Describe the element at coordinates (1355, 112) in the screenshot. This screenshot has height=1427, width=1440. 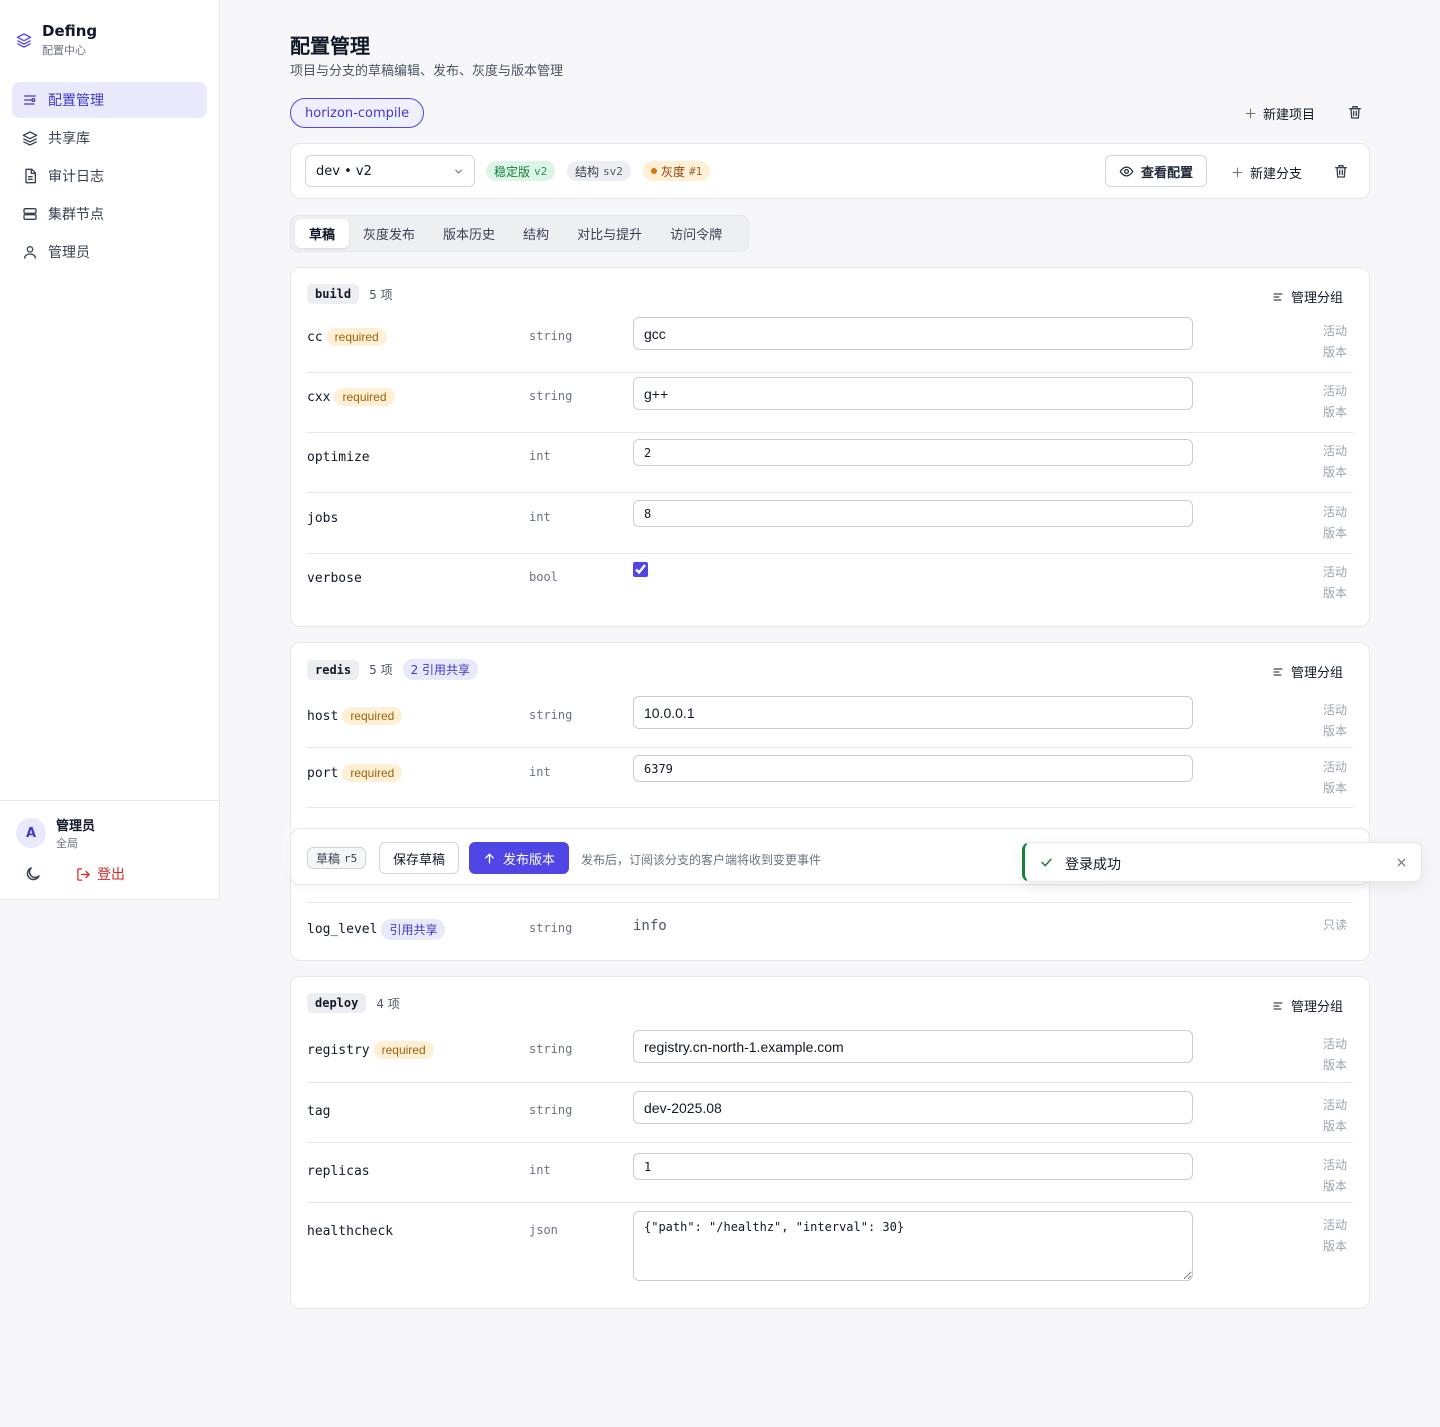
I see `delete-project-icon` at that location.